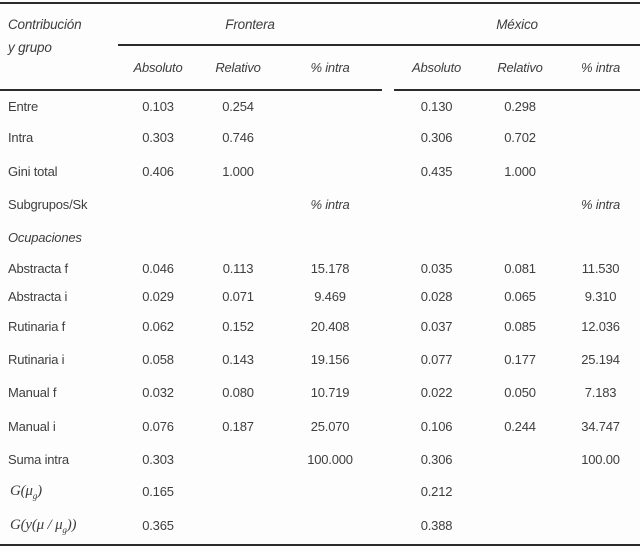  I want to click on group-header-mexico: México, so click(517, 24).